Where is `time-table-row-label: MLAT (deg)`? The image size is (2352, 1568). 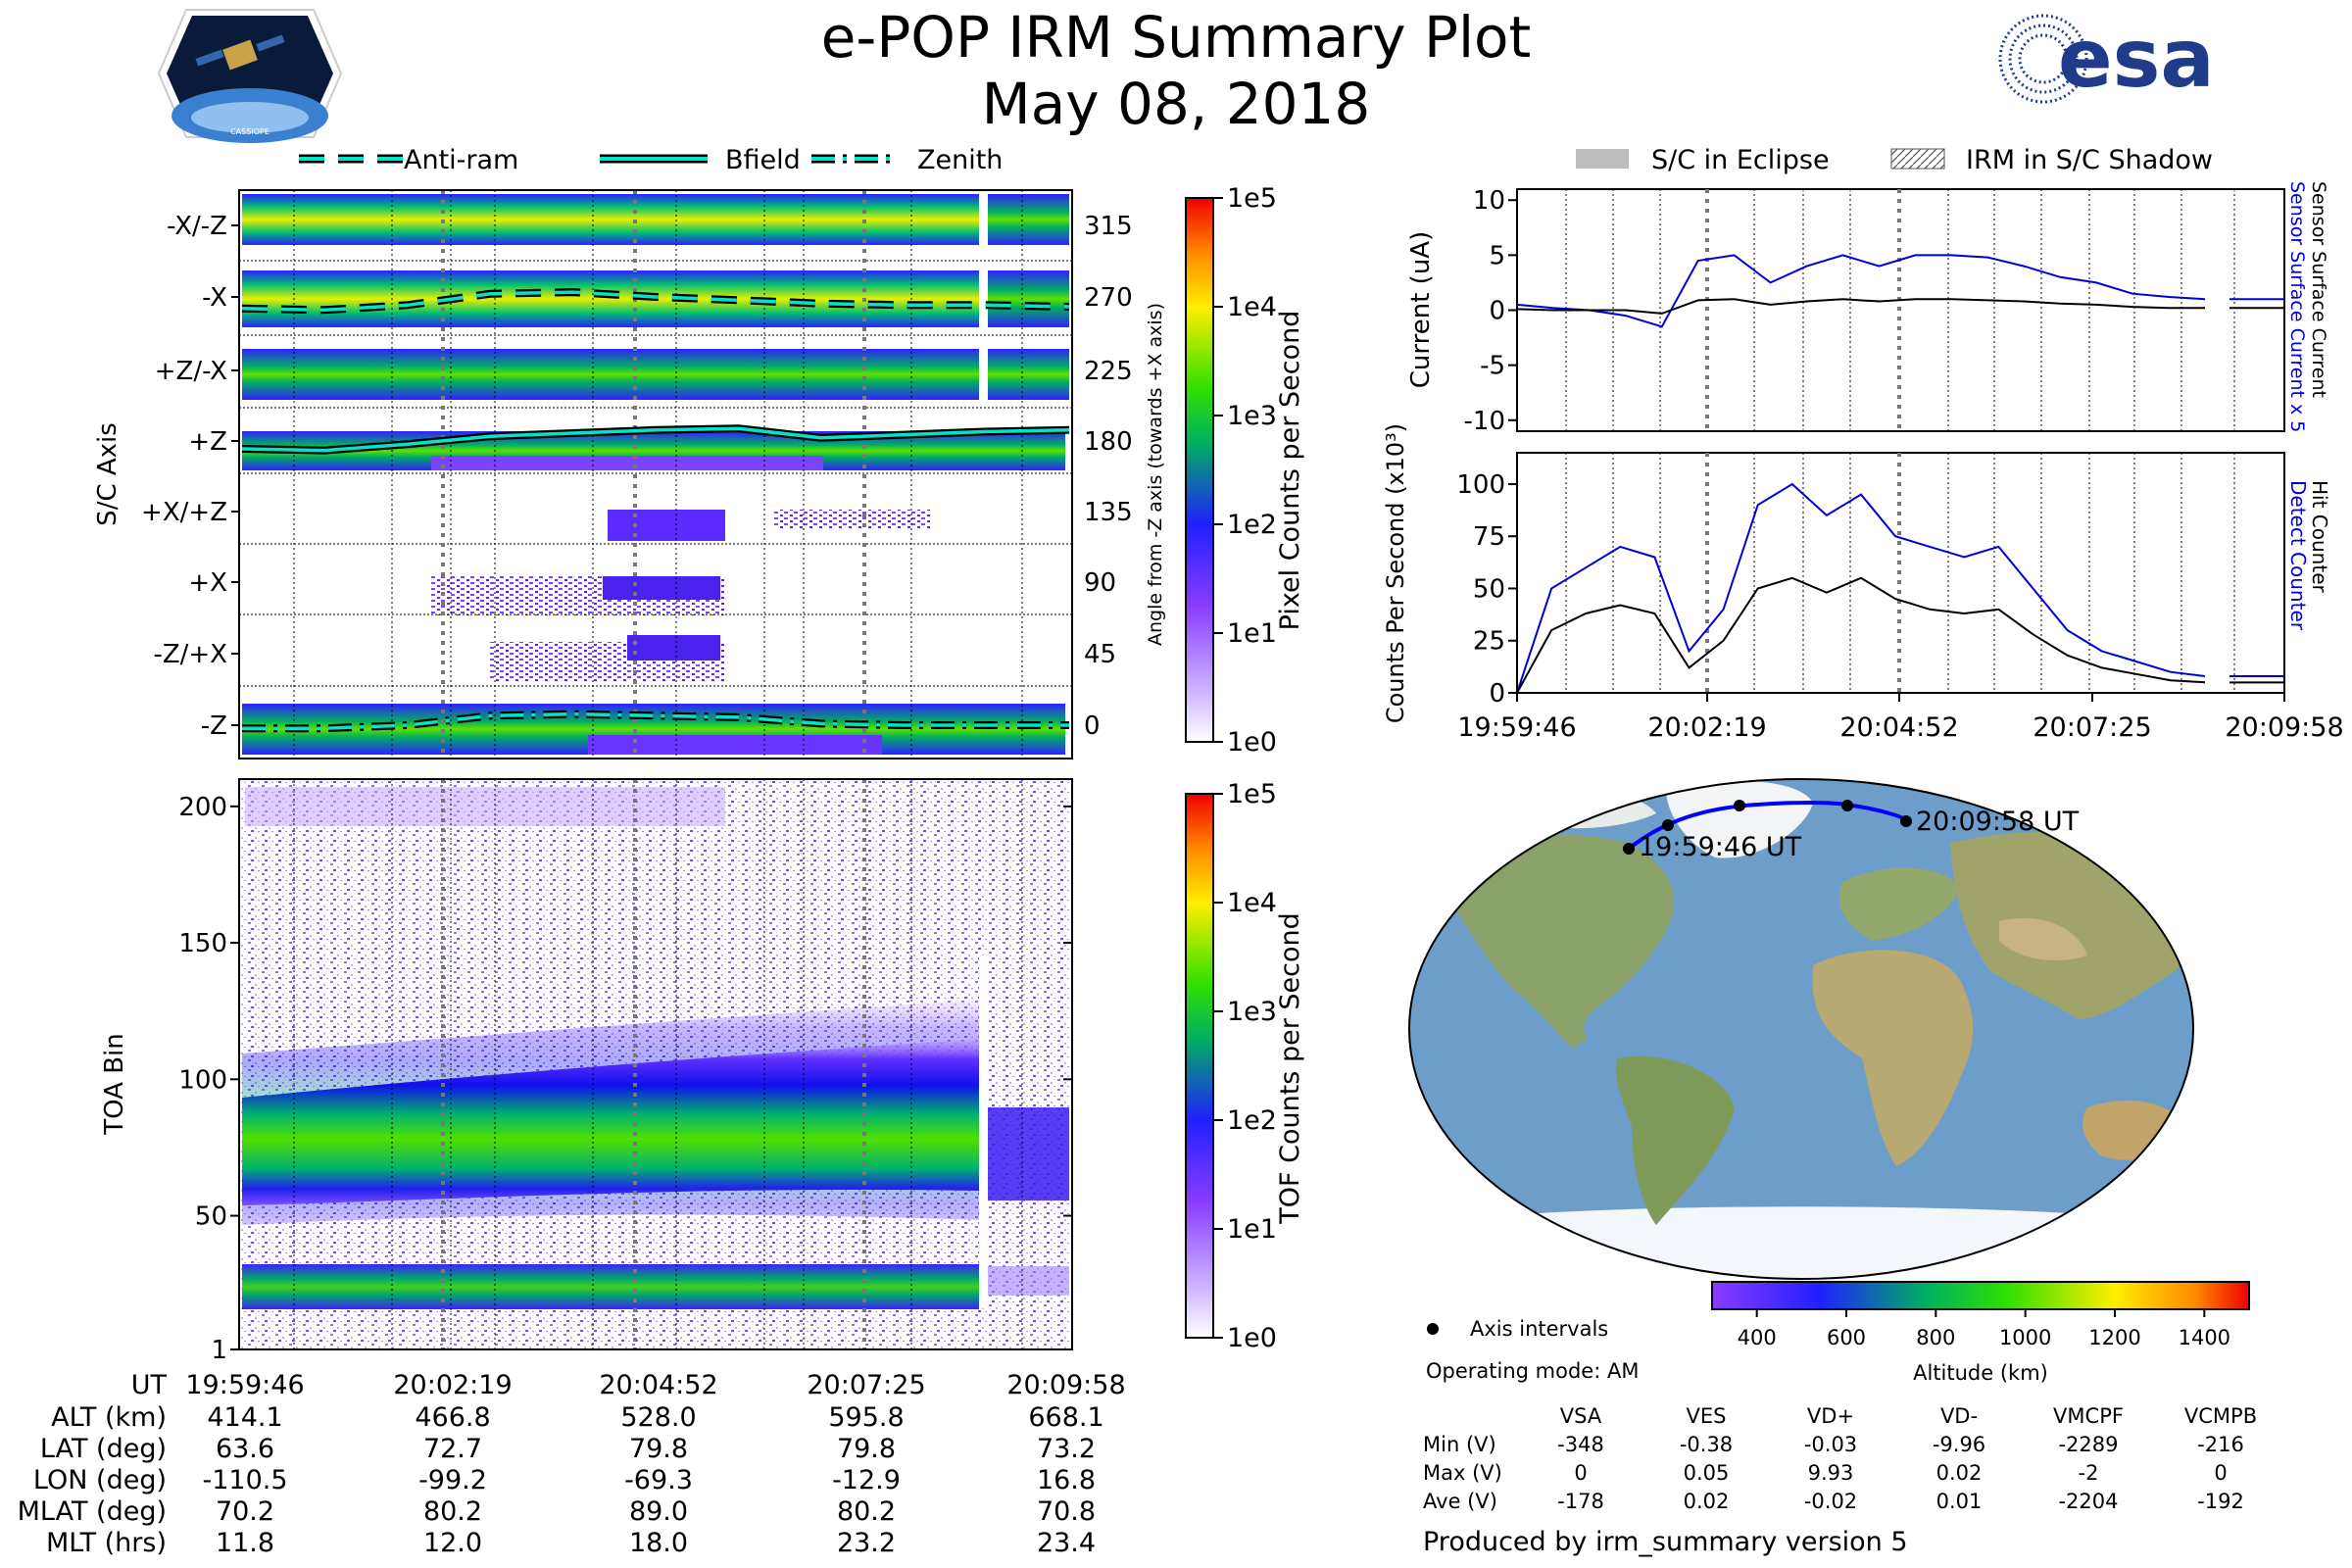 time-table-row-label: MLAT (deg) is located at coordinates (92, 1511).